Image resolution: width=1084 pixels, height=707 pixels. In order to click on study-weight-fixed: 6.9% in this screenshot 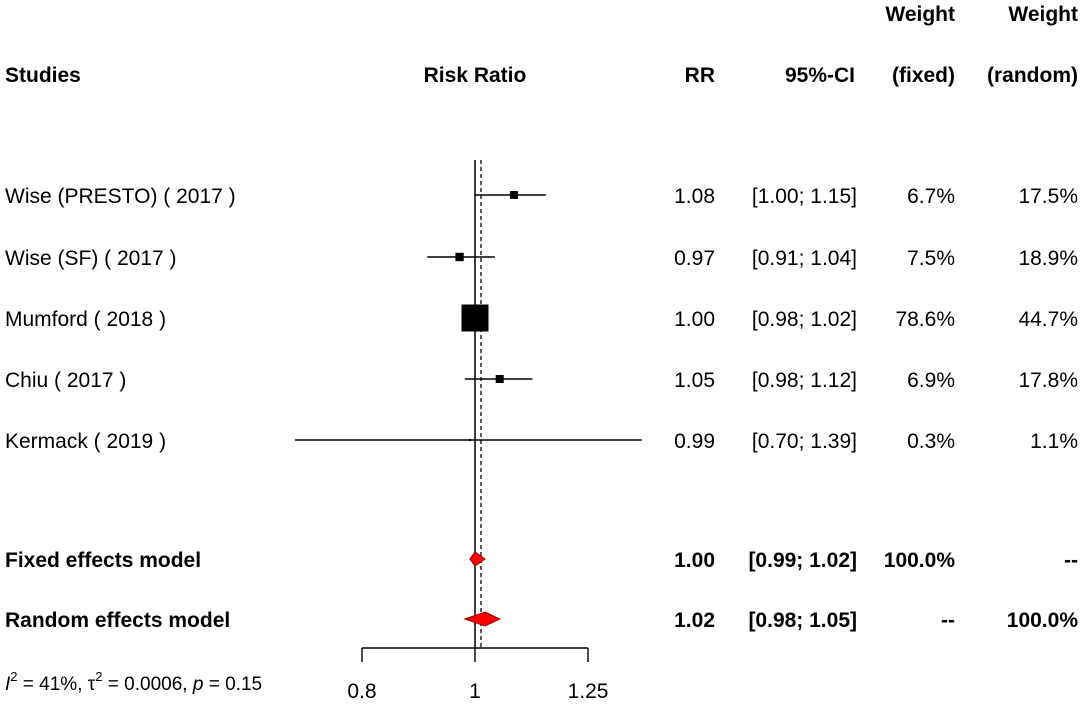, I will do `click(931, 380)`.